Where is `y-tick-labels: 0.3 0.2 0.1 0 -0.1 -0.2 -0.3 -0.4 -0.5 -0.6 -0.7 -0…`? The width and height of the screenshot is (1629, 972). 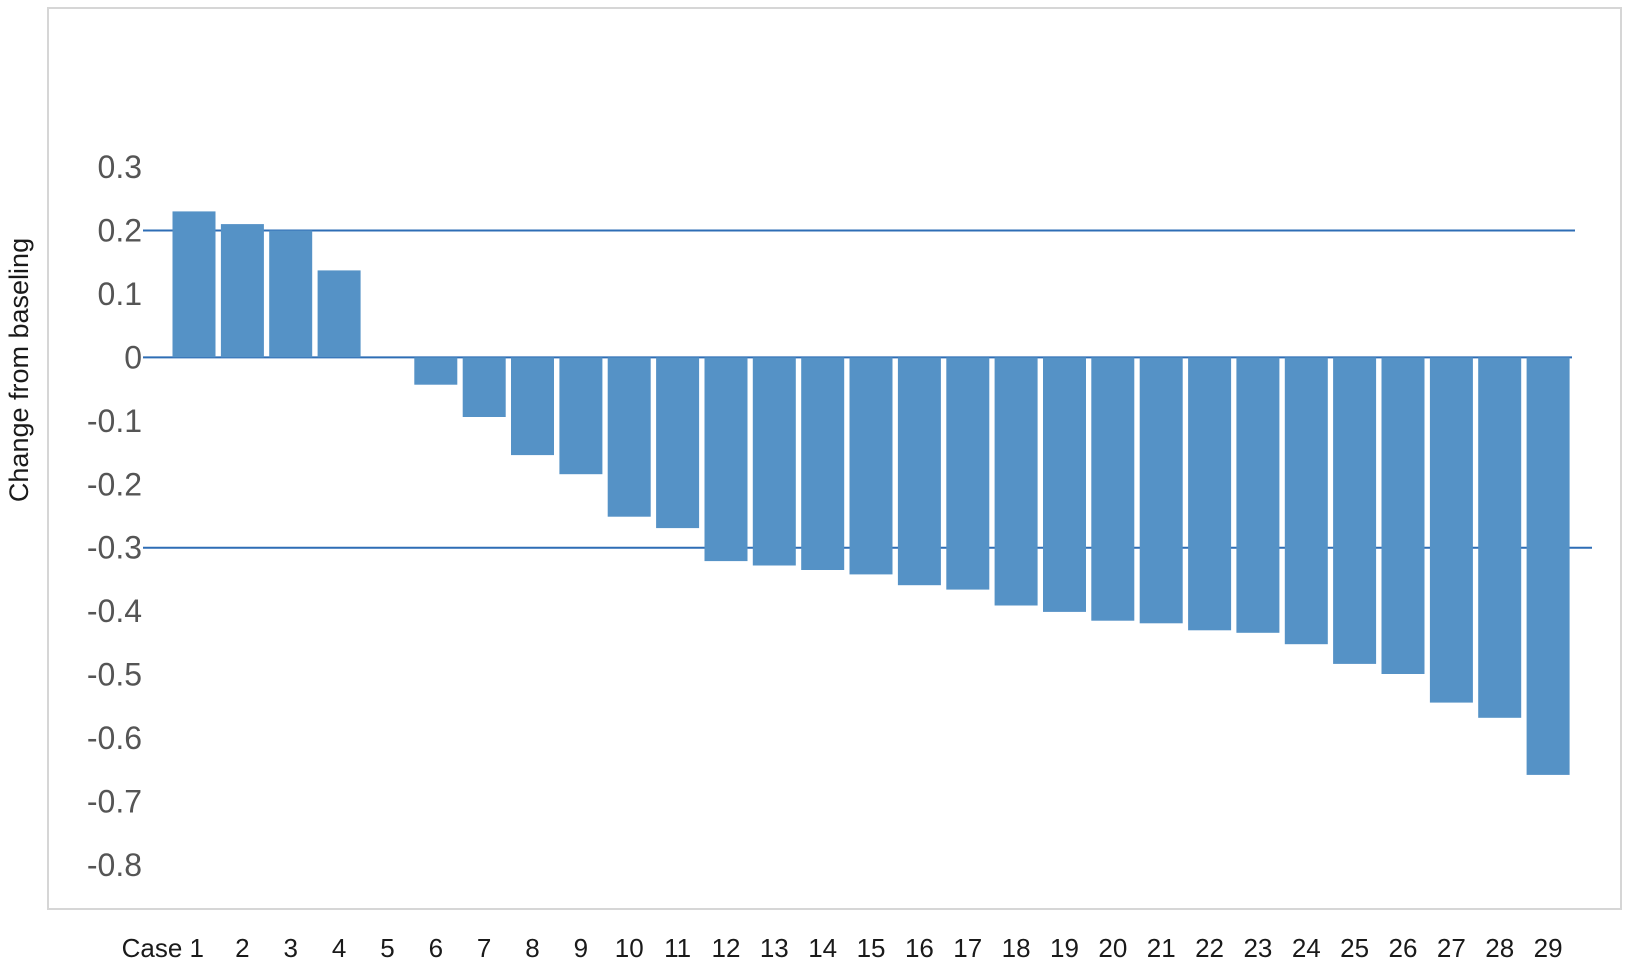
y-tick-labels: 0.3 0.2 0.1 0 -0.1 -0.2 -0.3 -0.4 -0.5 -0.6 -0.7 -0… is located at coordinates (114, 516).